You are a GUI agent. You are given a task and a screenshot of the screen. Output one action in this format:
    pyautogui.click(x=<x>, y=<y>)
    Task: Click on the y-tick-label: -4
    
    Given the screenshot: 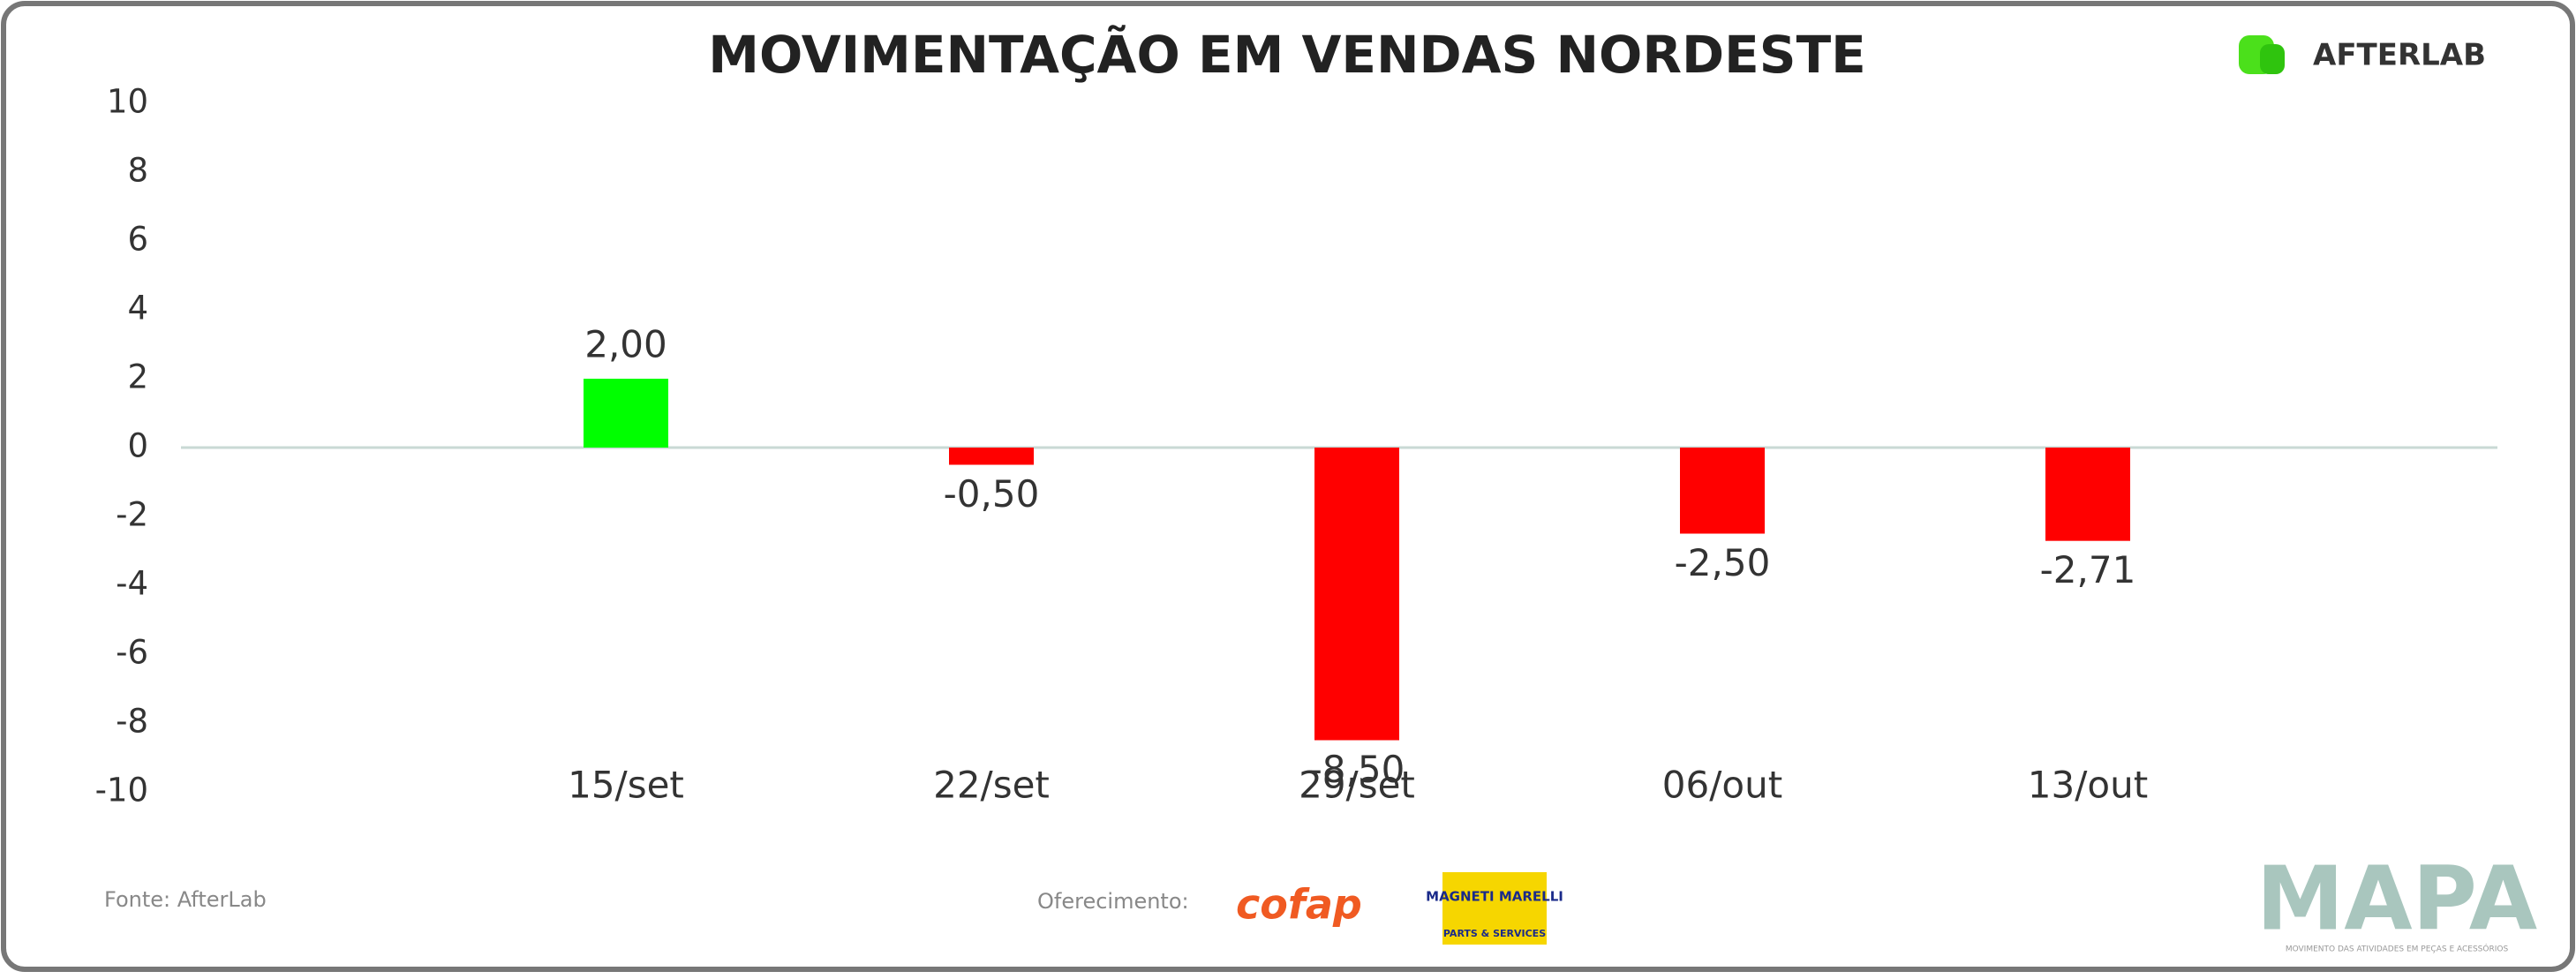 What is the action you would take?
    pyautogui.click(x=132, y=584)
    